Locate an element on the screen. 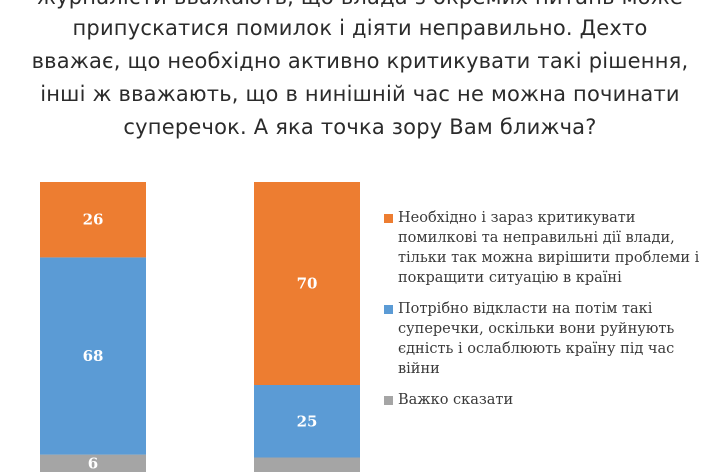 The image size is (720, 475). data-label-criticize-2: 70 is located at coordinates (307, 284).